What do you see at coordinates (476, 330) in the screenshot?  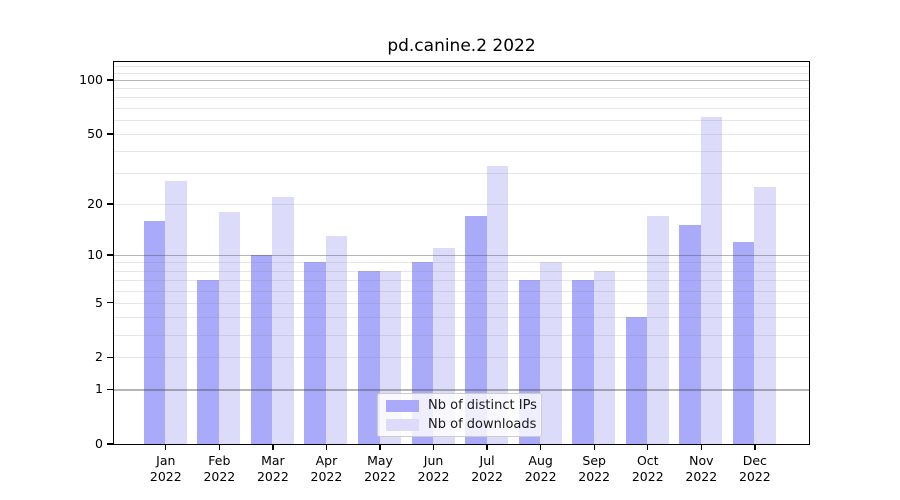 I see `bar-jul-distinct-ips` at bounding box center [476, 330].